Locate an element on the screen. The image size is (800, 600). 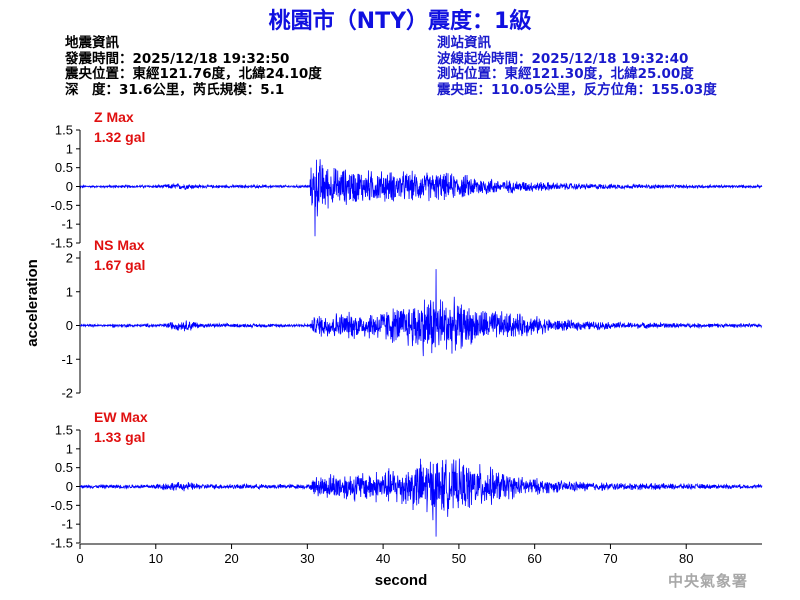
x-tick-label: 30 is located at coordinates (307, 558).